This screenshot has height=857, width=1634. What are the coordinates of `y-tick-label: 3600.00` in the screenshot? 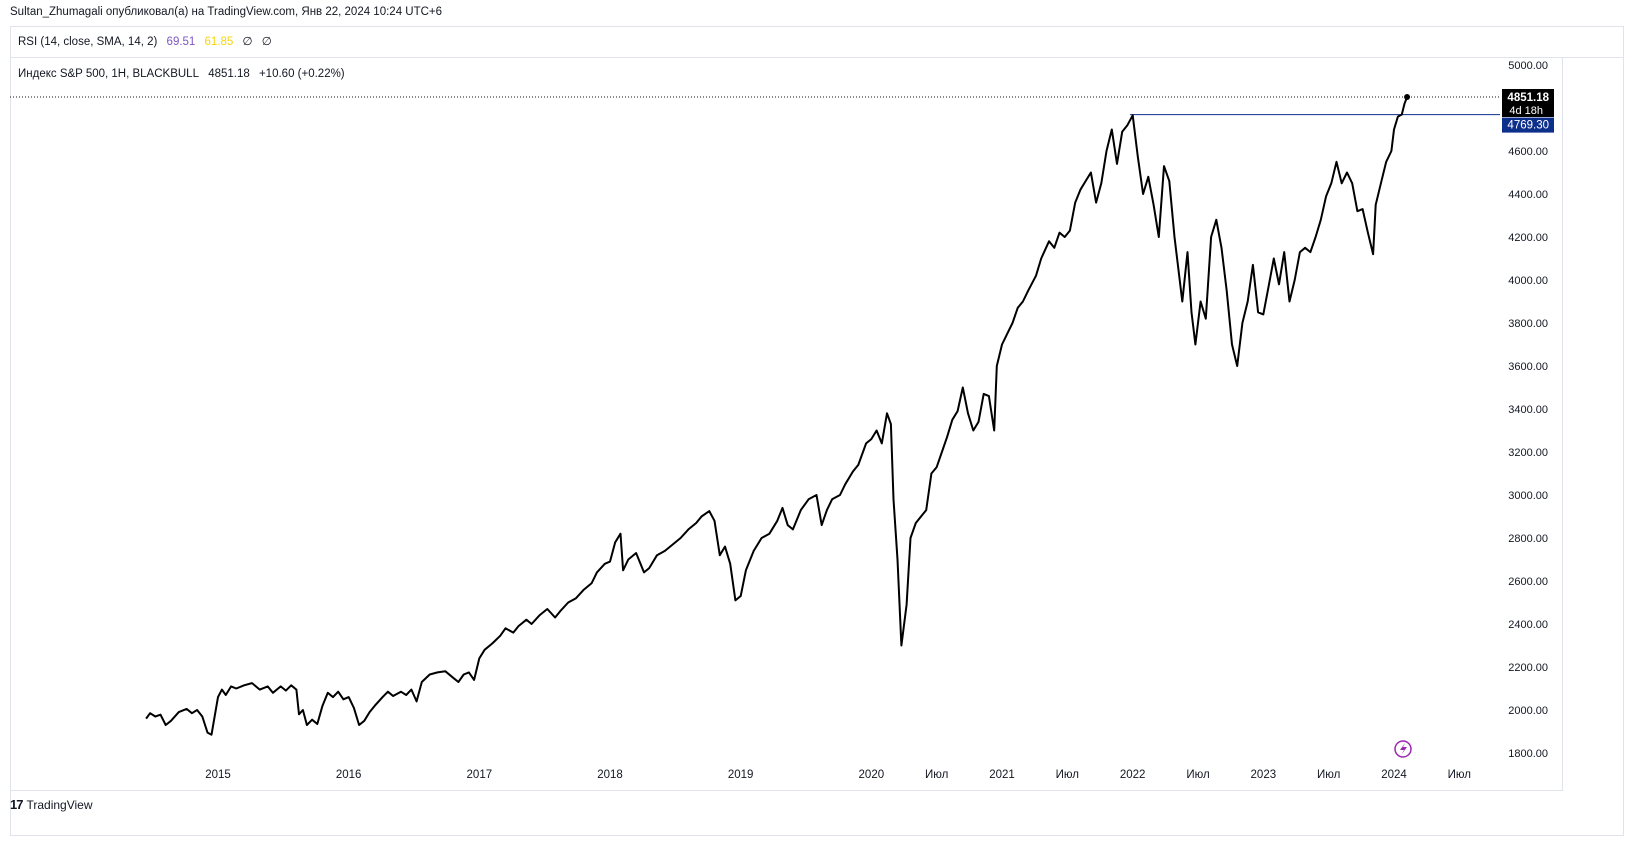 It's located at (1528, 367).